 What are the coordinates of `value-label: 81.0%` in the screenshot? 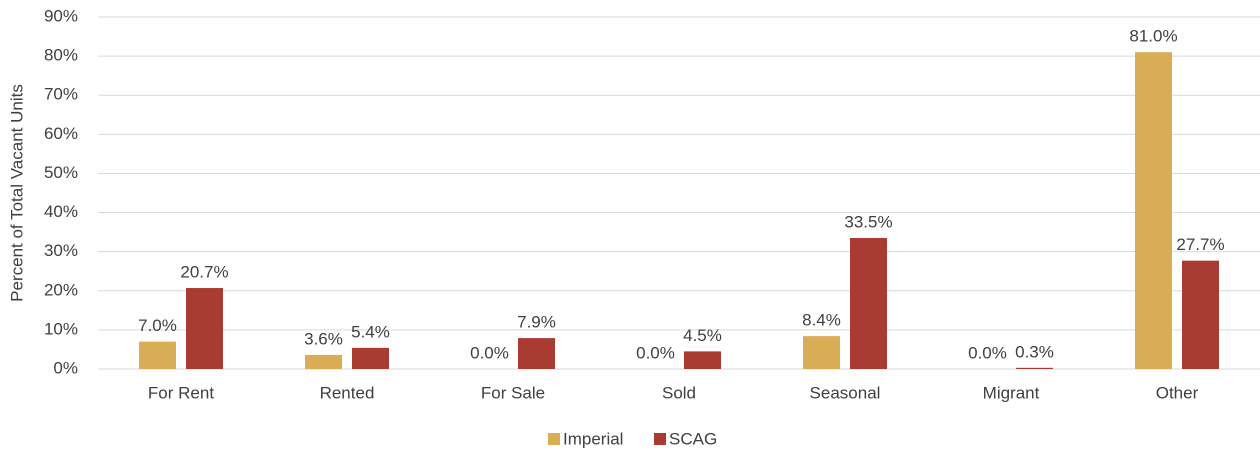 It's located at (1153, 36).